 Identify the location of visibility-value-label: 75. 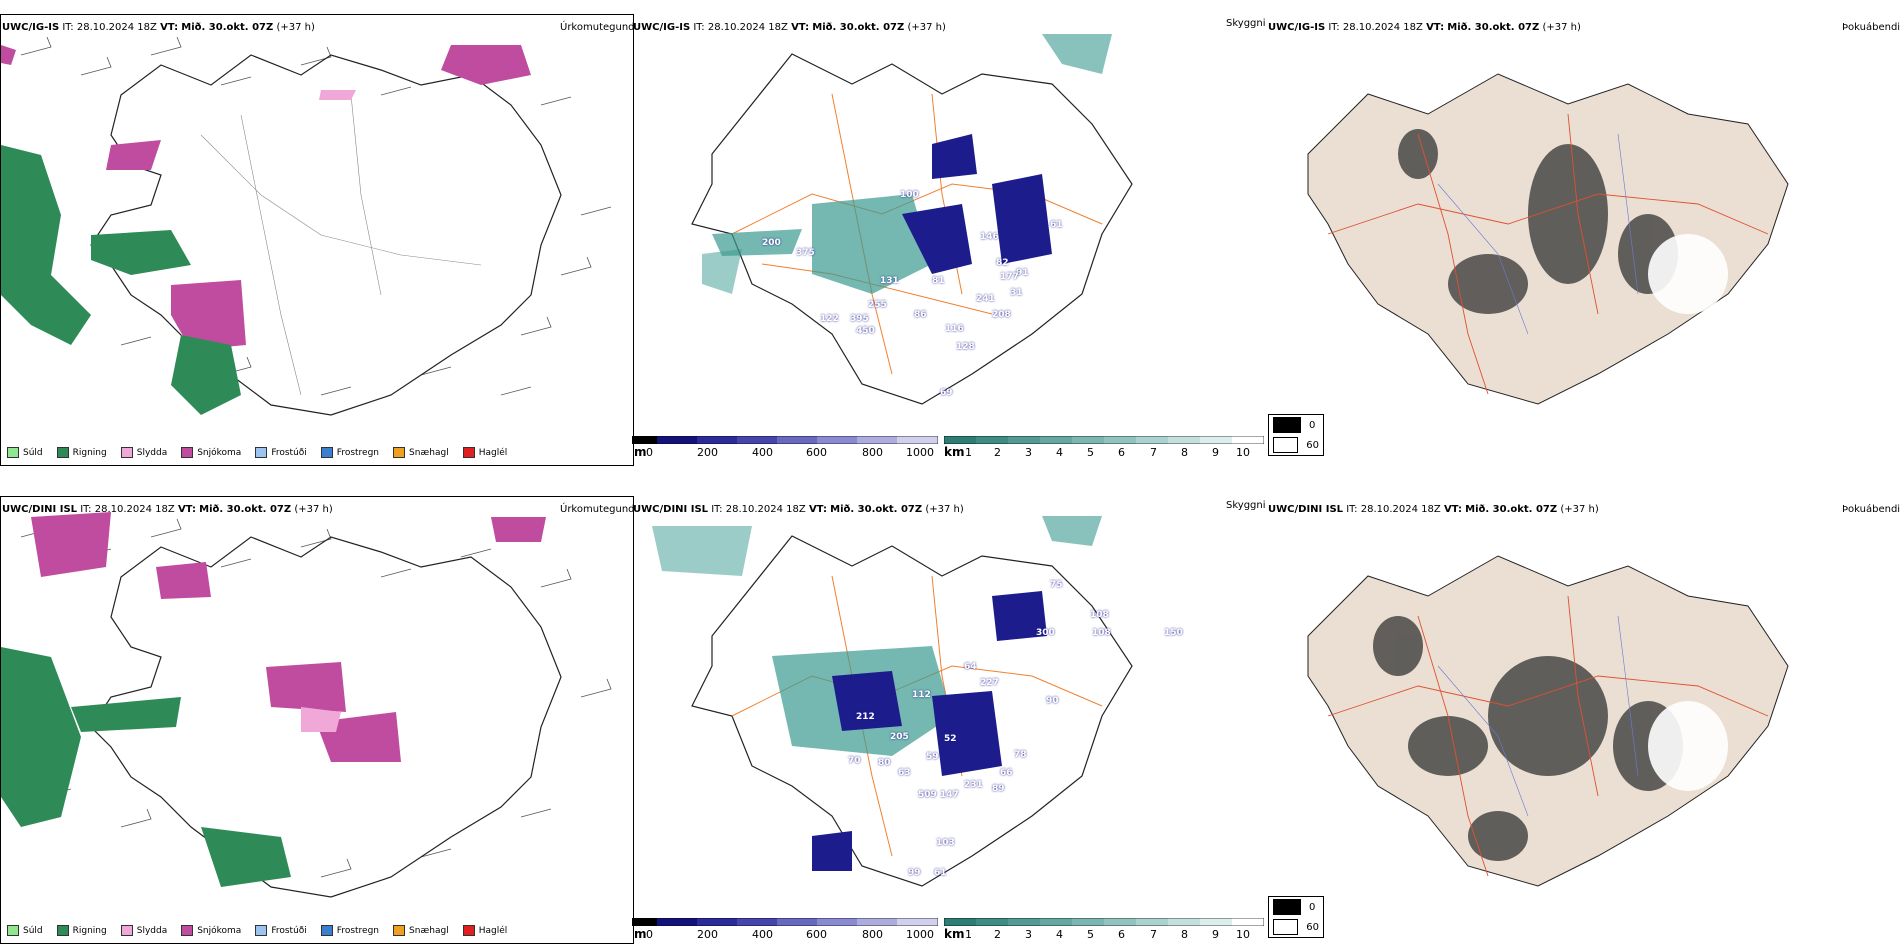
(1056, 585).